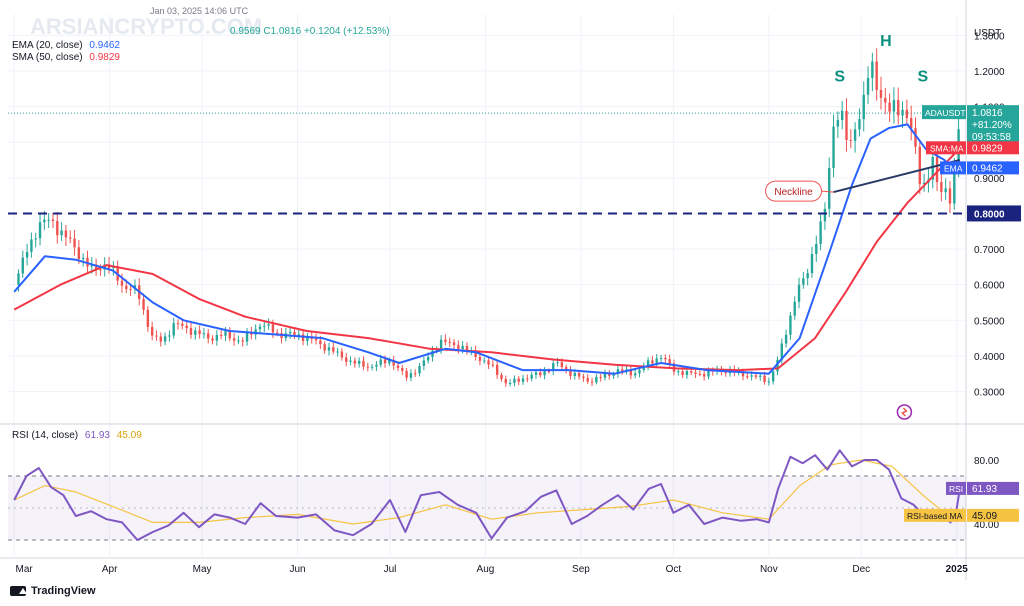 The height and width of the screenshot is (606, 1024). I want to click on rsi-tick-label: 80.00, so click(986, 461).